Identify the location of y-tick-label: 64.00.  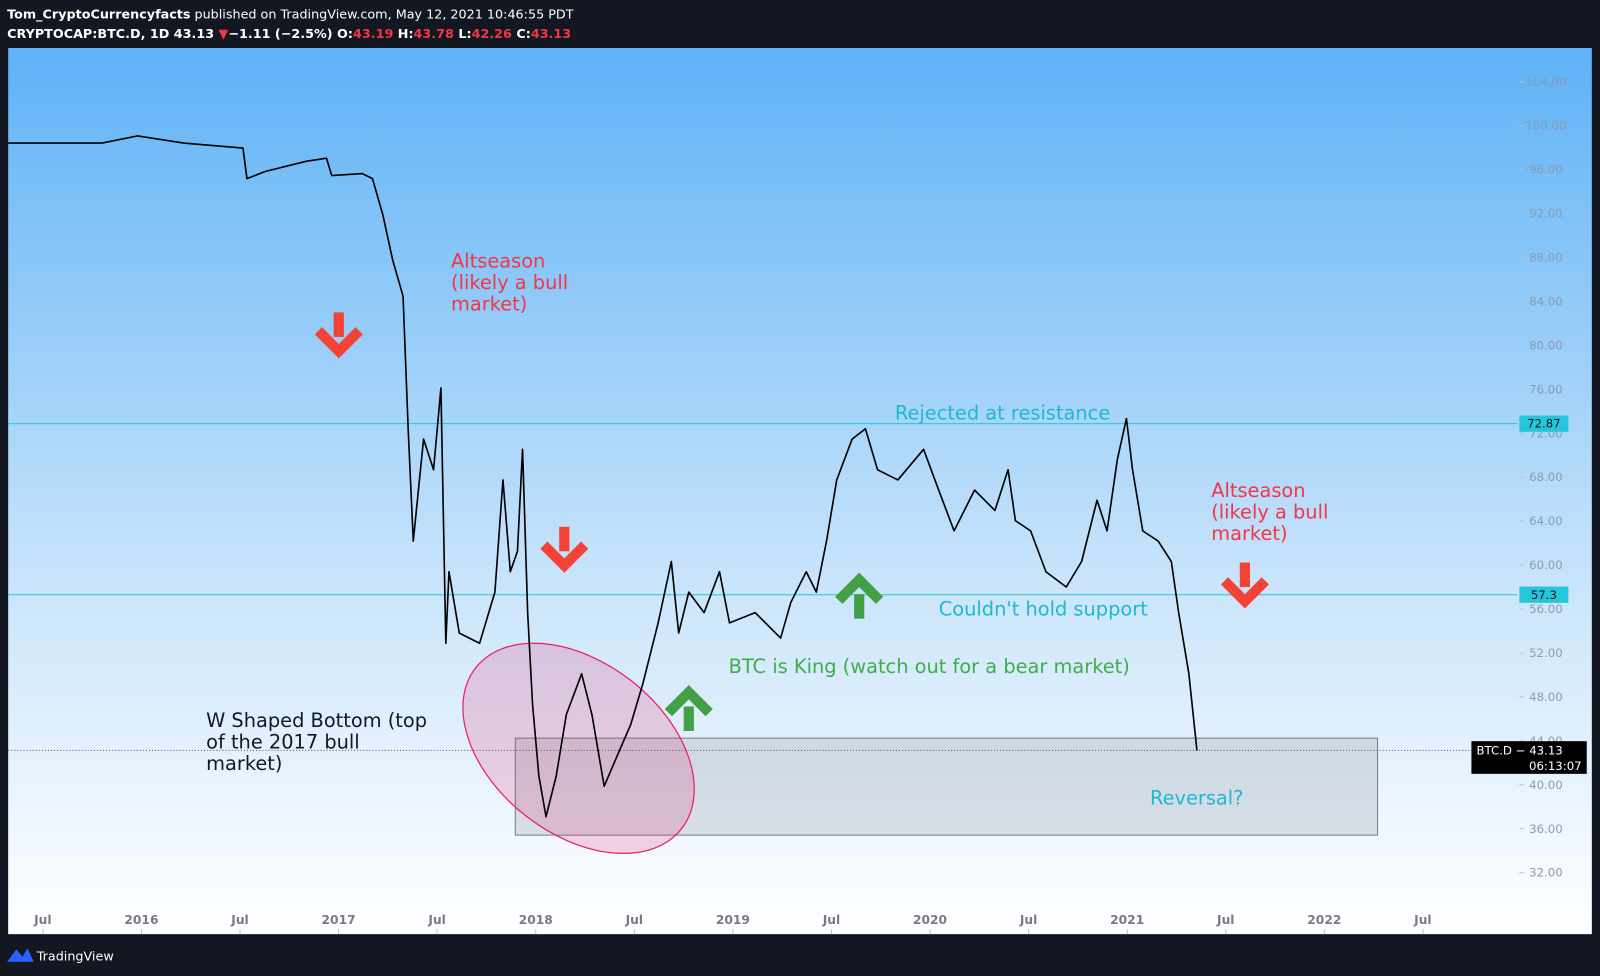
(1546, 521).